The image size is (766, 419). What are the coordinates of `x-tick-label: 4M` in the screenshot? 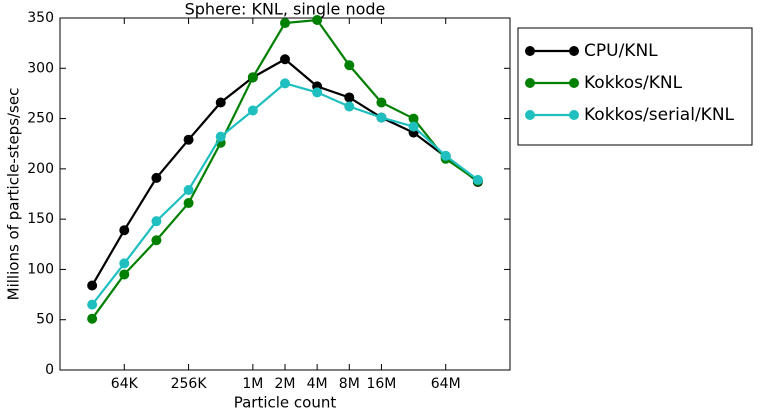 It's located at (317, 384).